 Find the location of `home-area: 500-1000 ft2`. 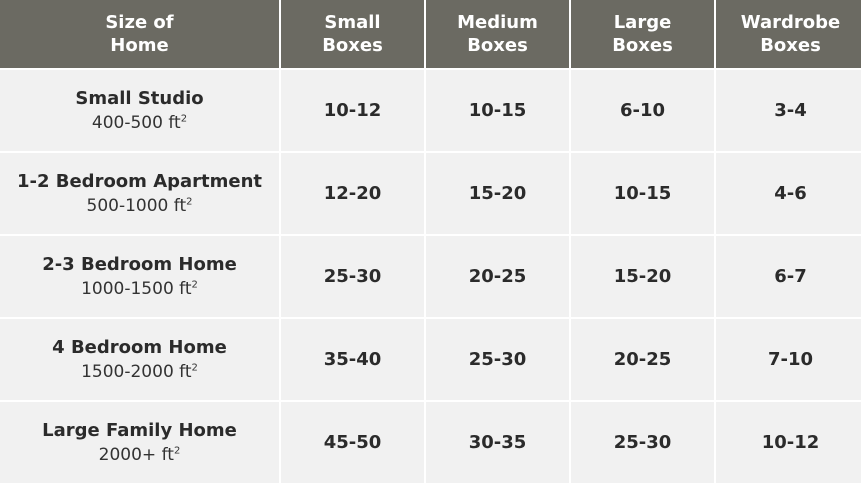

home-area: 500-1000 ft2 is located at coordinates (139, 205).